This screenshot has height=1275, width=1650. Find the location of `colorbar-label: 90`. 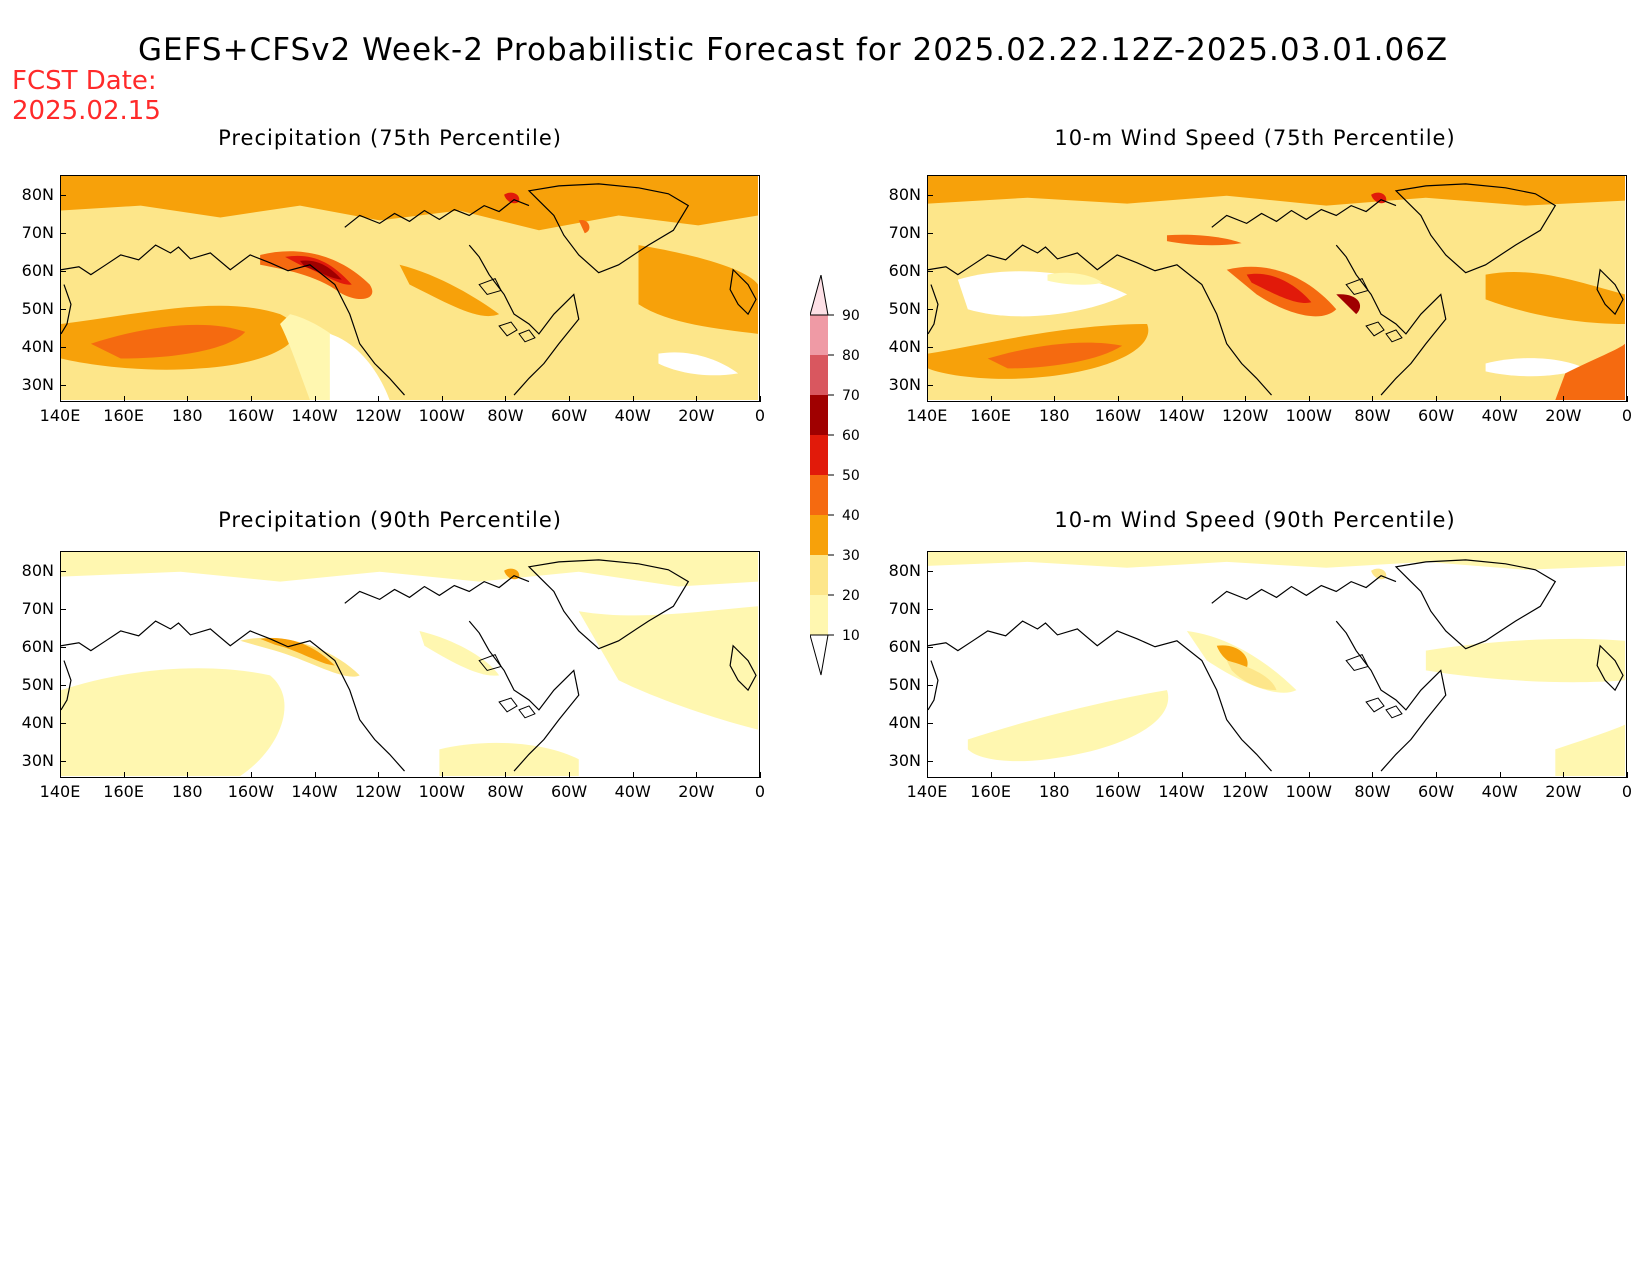

colorbar-label: 90 is located at coordinates (851, 316).